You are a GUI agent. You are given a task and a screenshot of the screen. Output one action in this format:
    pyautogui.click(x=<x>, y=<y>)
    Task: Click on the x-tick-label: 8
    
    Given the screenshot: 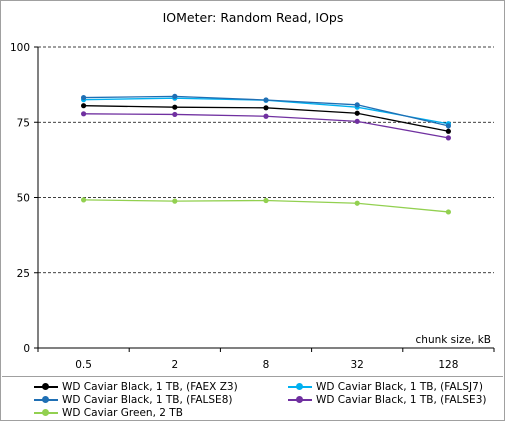 What is the action you would take?
    pyautogui.click(x=266, y=365)
    